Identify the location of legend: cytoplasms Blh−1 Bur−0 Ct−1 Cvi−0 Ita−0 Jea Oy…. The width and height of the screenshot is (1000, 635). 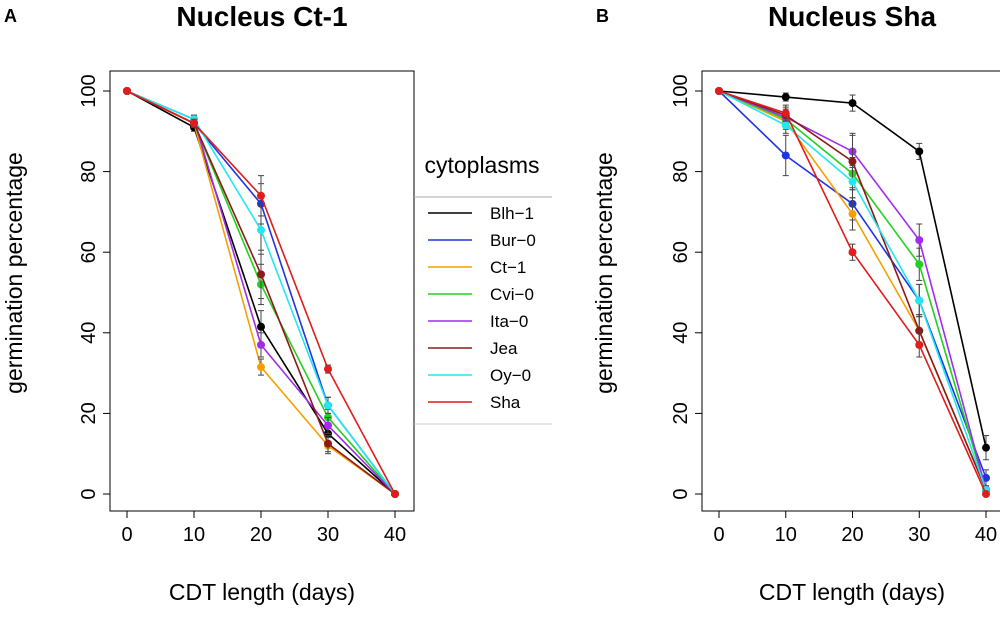
(483, 288).